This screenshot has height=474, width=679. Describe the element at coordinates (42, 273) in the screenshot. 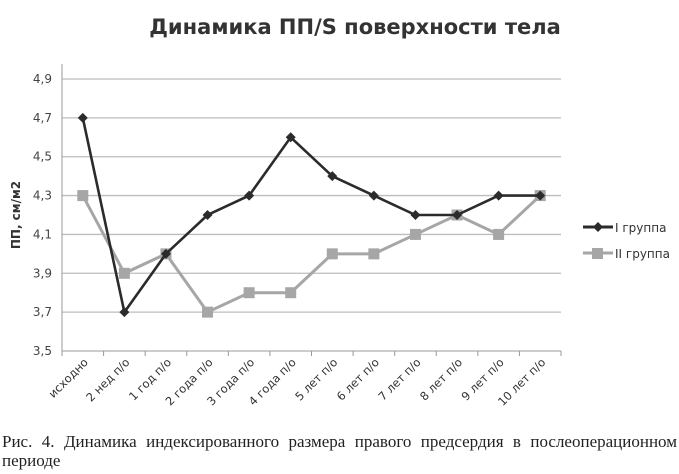

I see `y-tick-label: 3,9` at that location.